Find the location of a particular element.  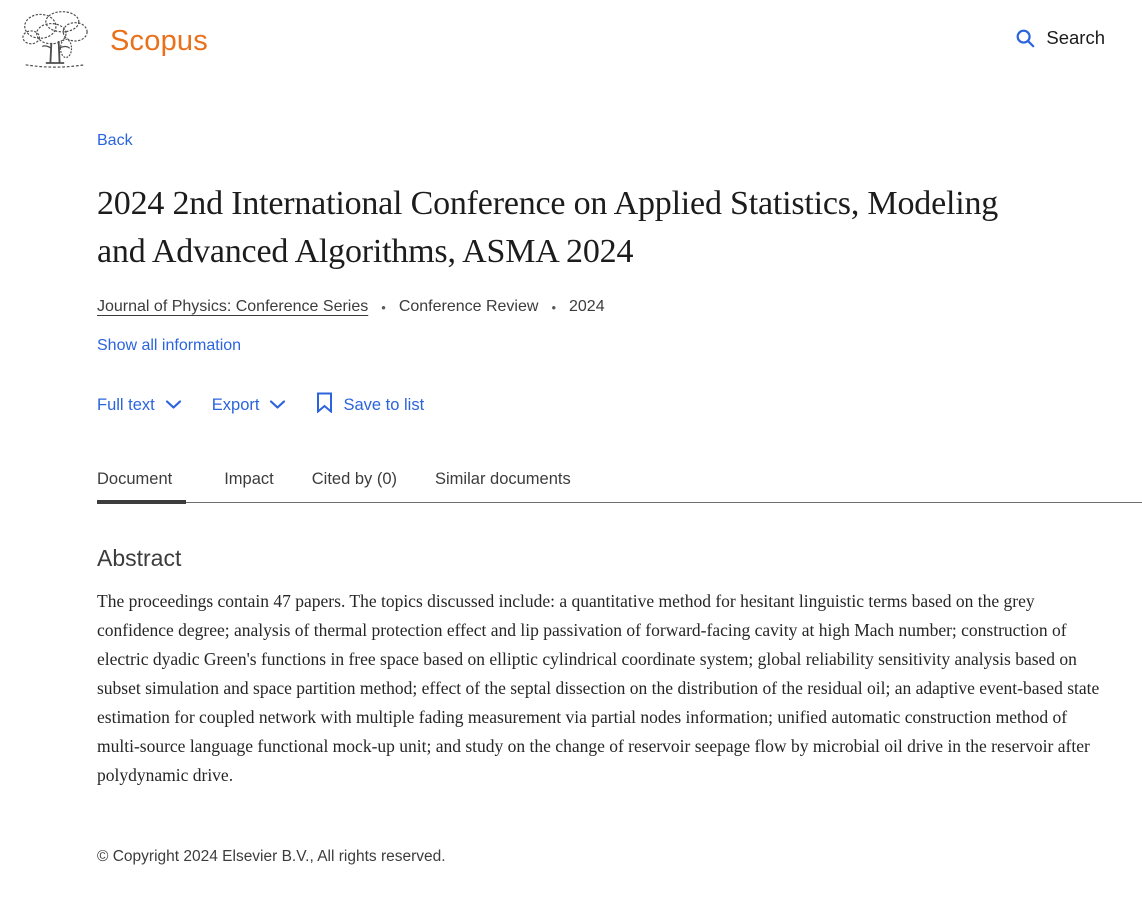

tab-document: Document is located at coordinates (142, 487).